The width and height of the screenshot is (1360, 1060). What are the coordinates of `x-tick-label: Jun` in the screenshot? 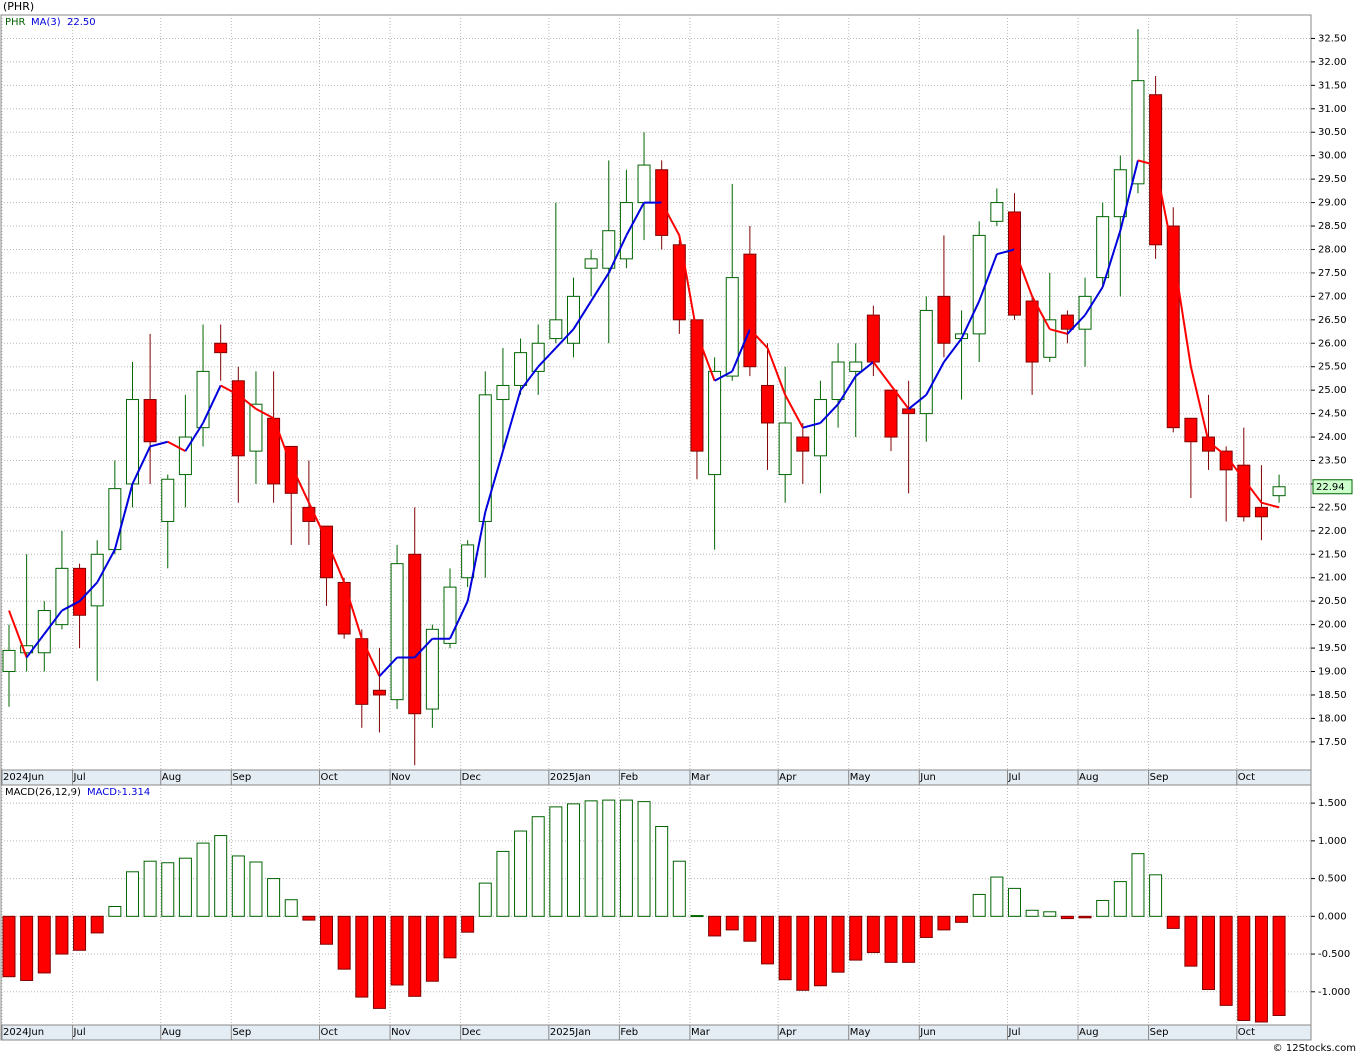 It's located at (927, 1032).